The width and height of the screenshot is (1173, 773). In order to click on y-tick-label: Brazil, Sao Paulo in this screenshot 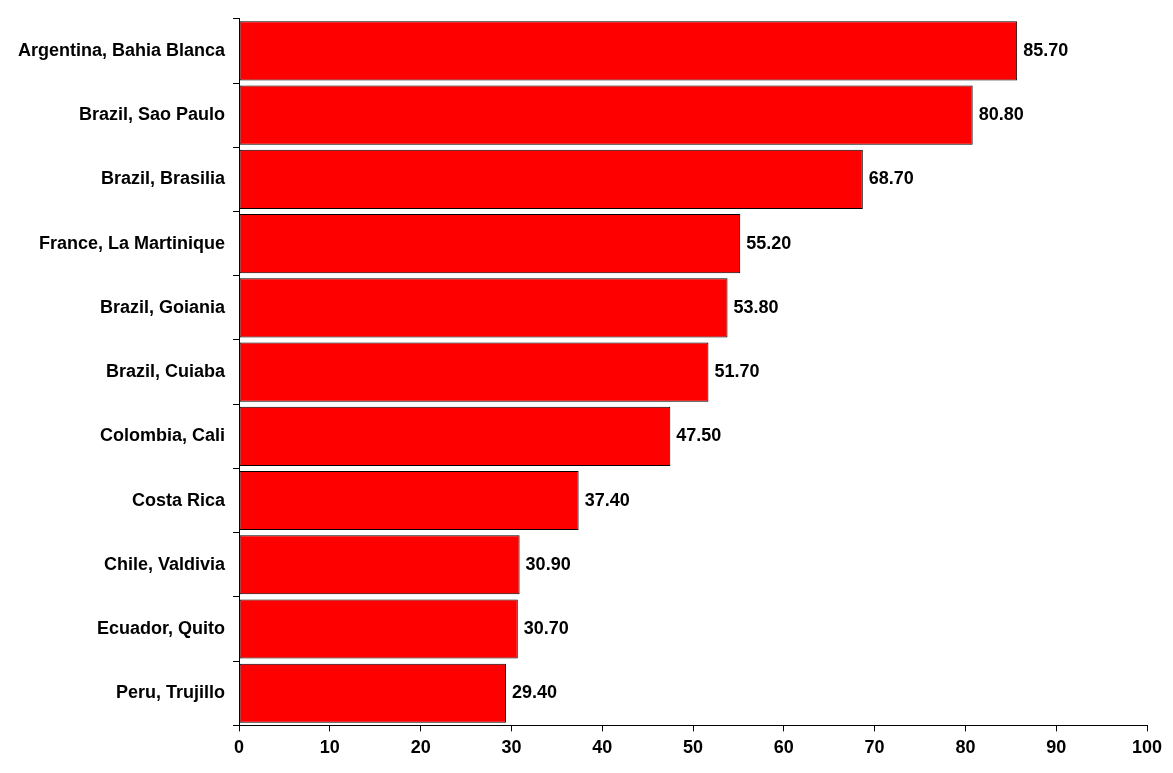, I will do `click(152, 114)`.